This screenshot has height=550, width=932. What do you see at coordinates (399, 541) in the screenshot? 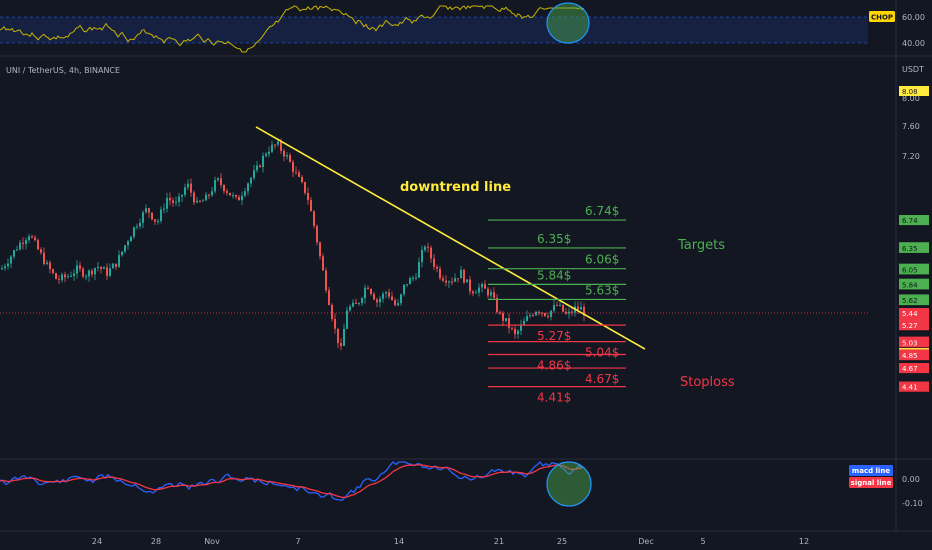
I see `time-label-14: 14` at bounding box center [399, 541].